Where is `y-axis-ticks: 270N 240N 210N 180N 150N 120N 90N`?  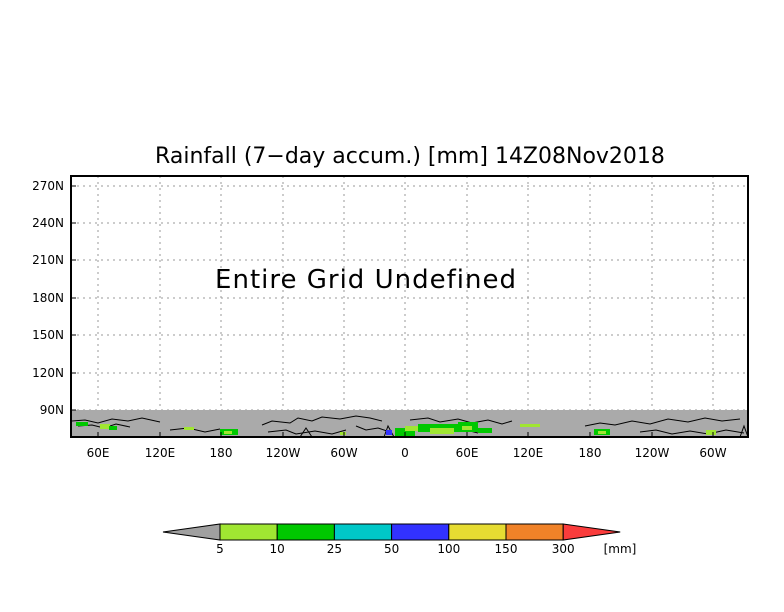 y-axis-ticks: 270N 240N 210N 180N 150N 120N 90N is located at coordinates (54, 298).